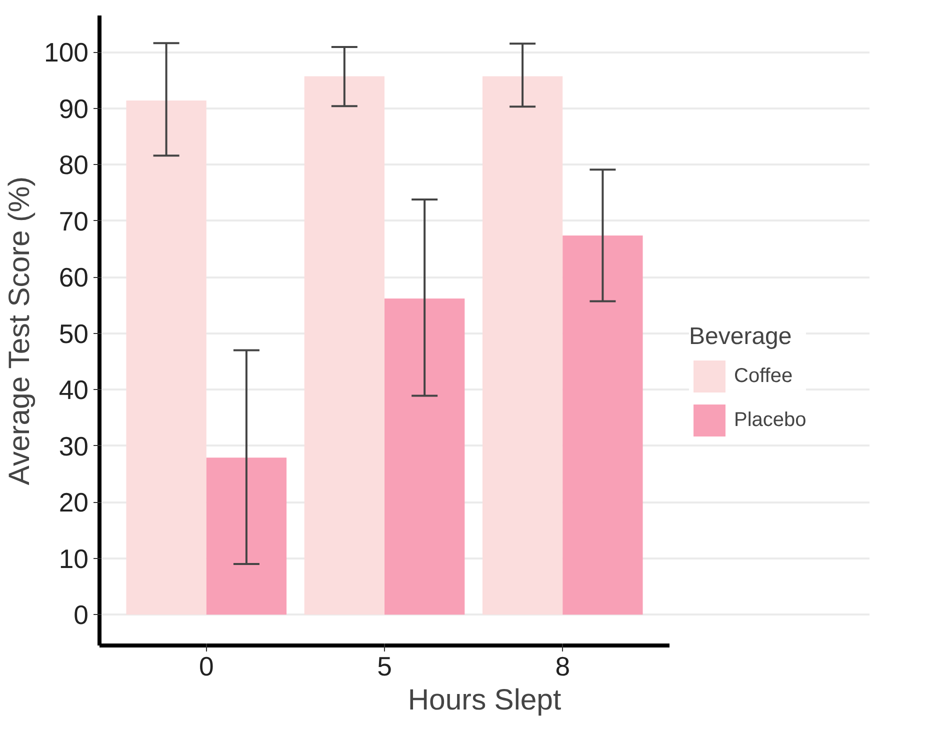 This screenshot has height=746, width=930. I want to click on y-tick-label: 80, so click(73, 165).